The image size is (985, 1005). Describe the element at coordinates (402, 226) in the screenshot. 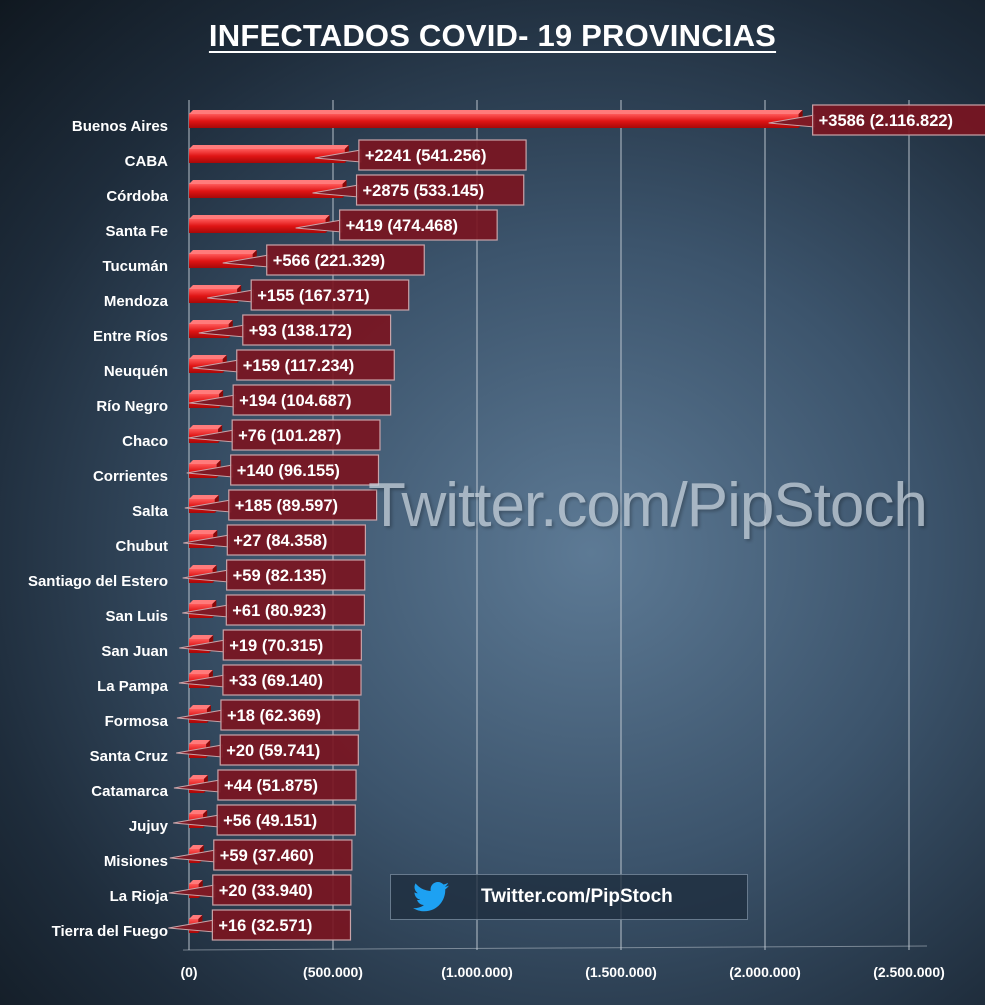

I see `data-label: +419 (474.468)` at that location.